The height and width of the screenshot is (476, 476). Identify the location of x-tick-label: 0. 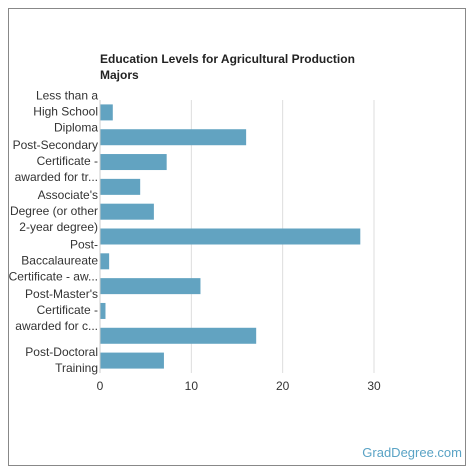
(100, 386).